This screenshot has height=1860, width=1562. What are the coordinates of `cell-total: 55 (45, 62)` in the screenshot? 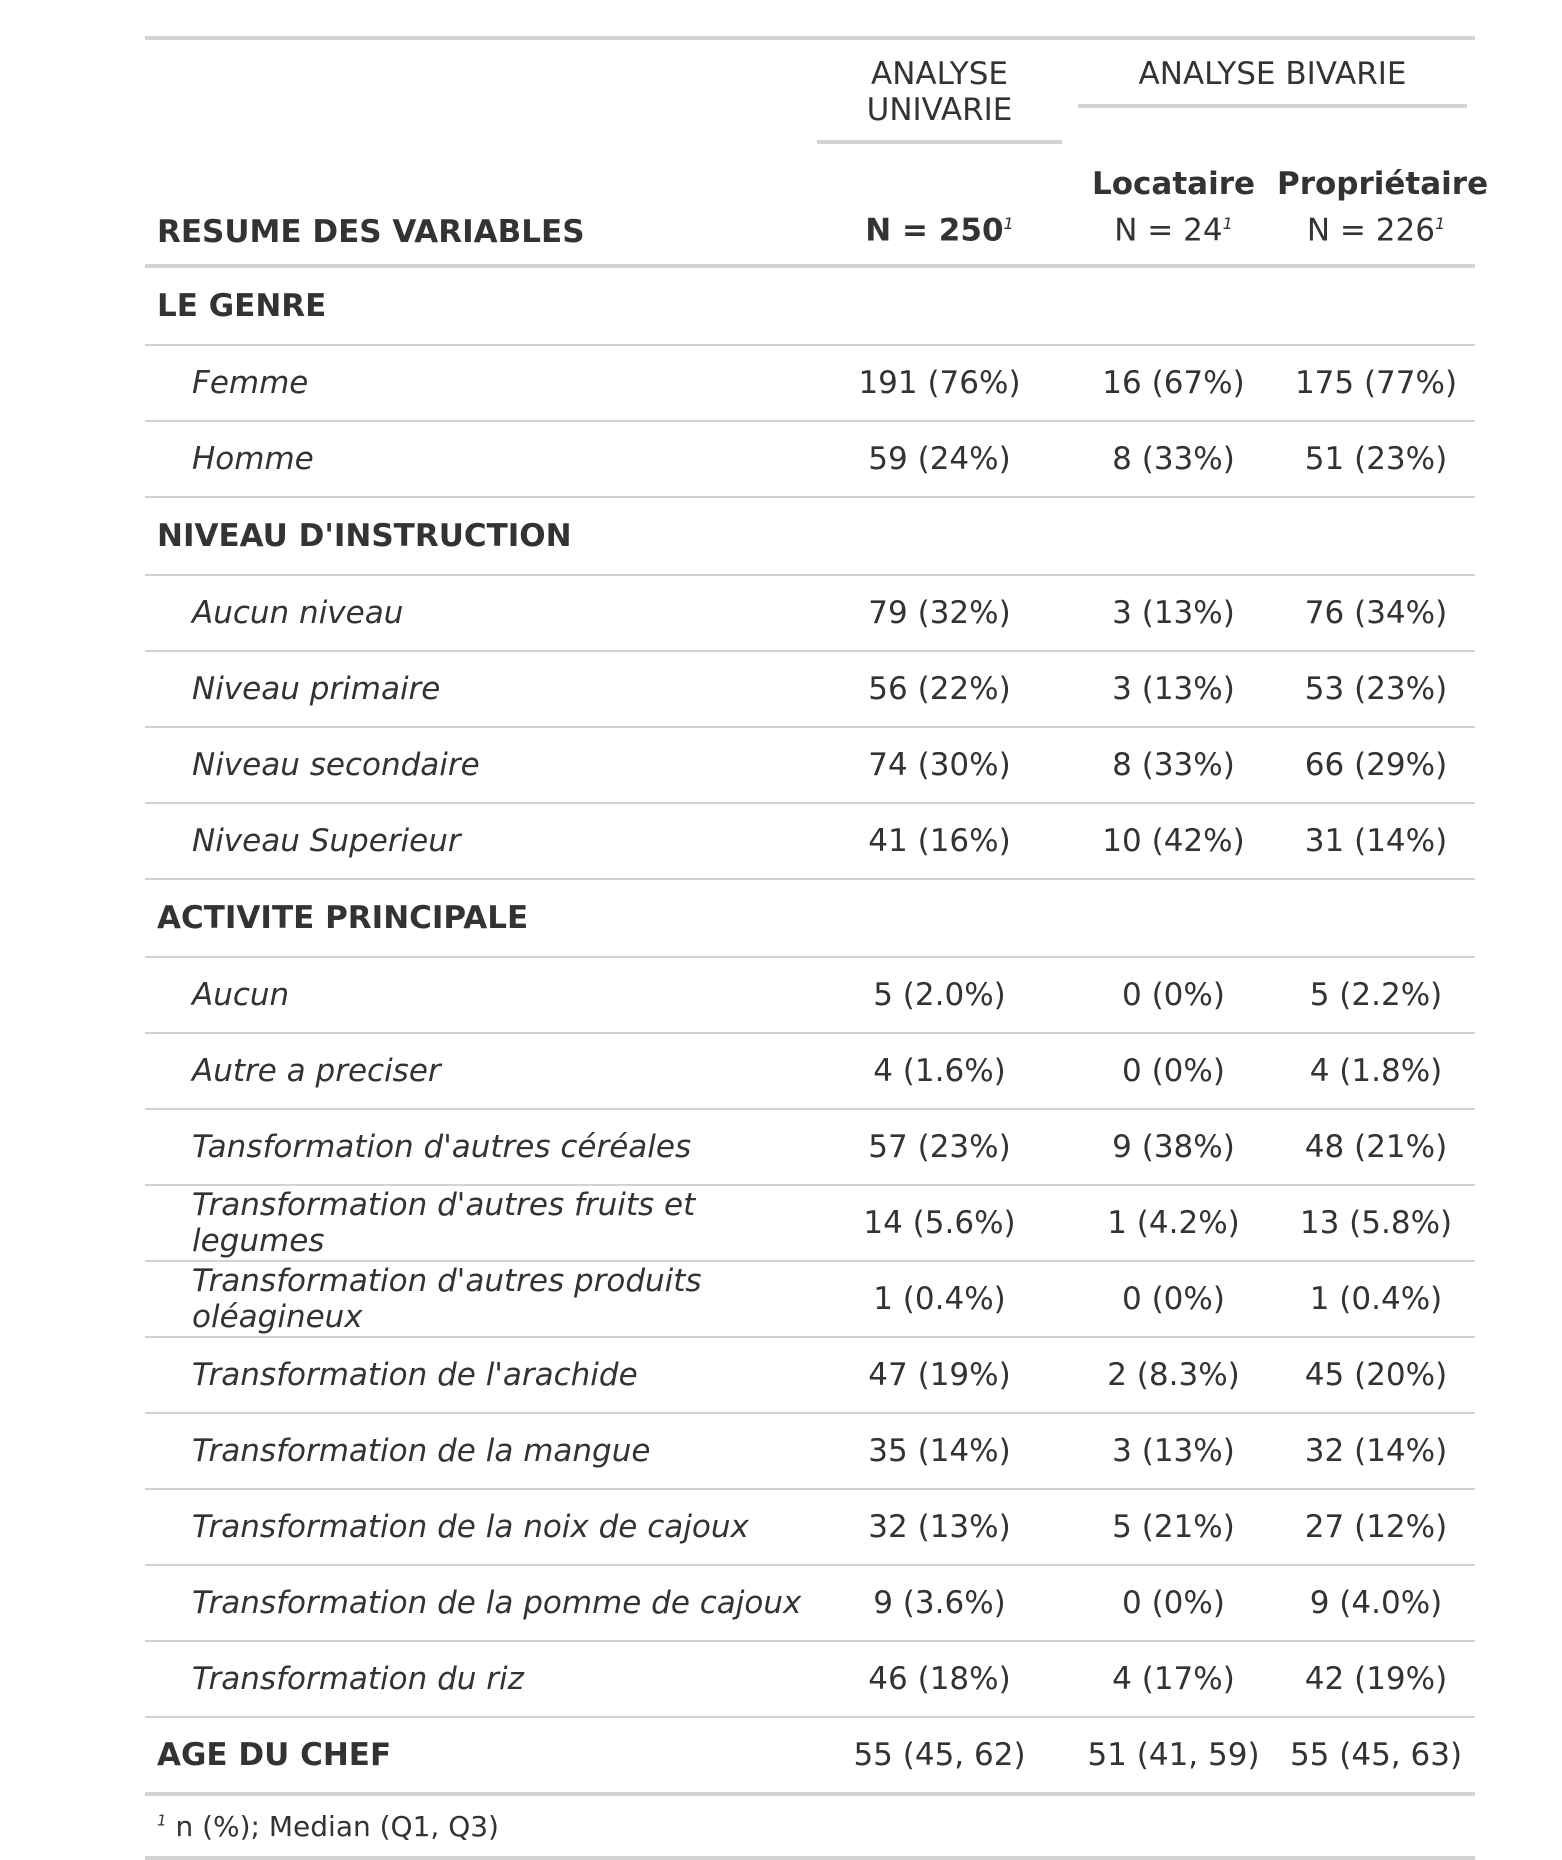 It's located at (939, 1756).